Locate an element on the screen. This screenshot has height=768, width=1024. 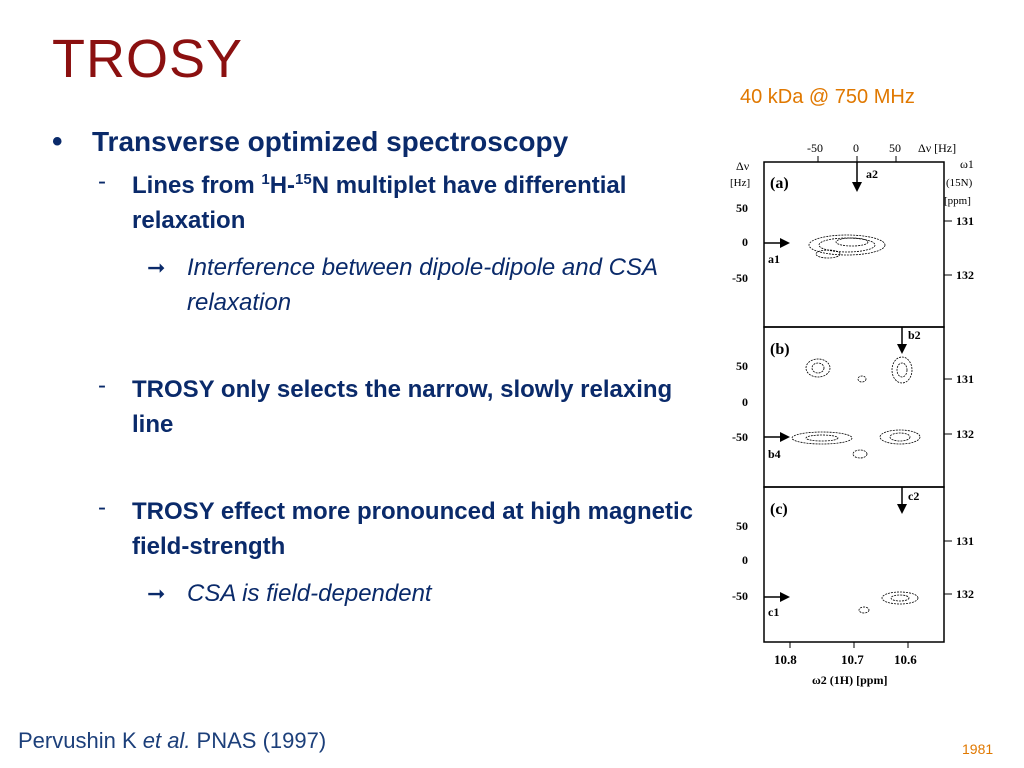
panel-b-tick-132: 132 is located at coordinates (965, 434).